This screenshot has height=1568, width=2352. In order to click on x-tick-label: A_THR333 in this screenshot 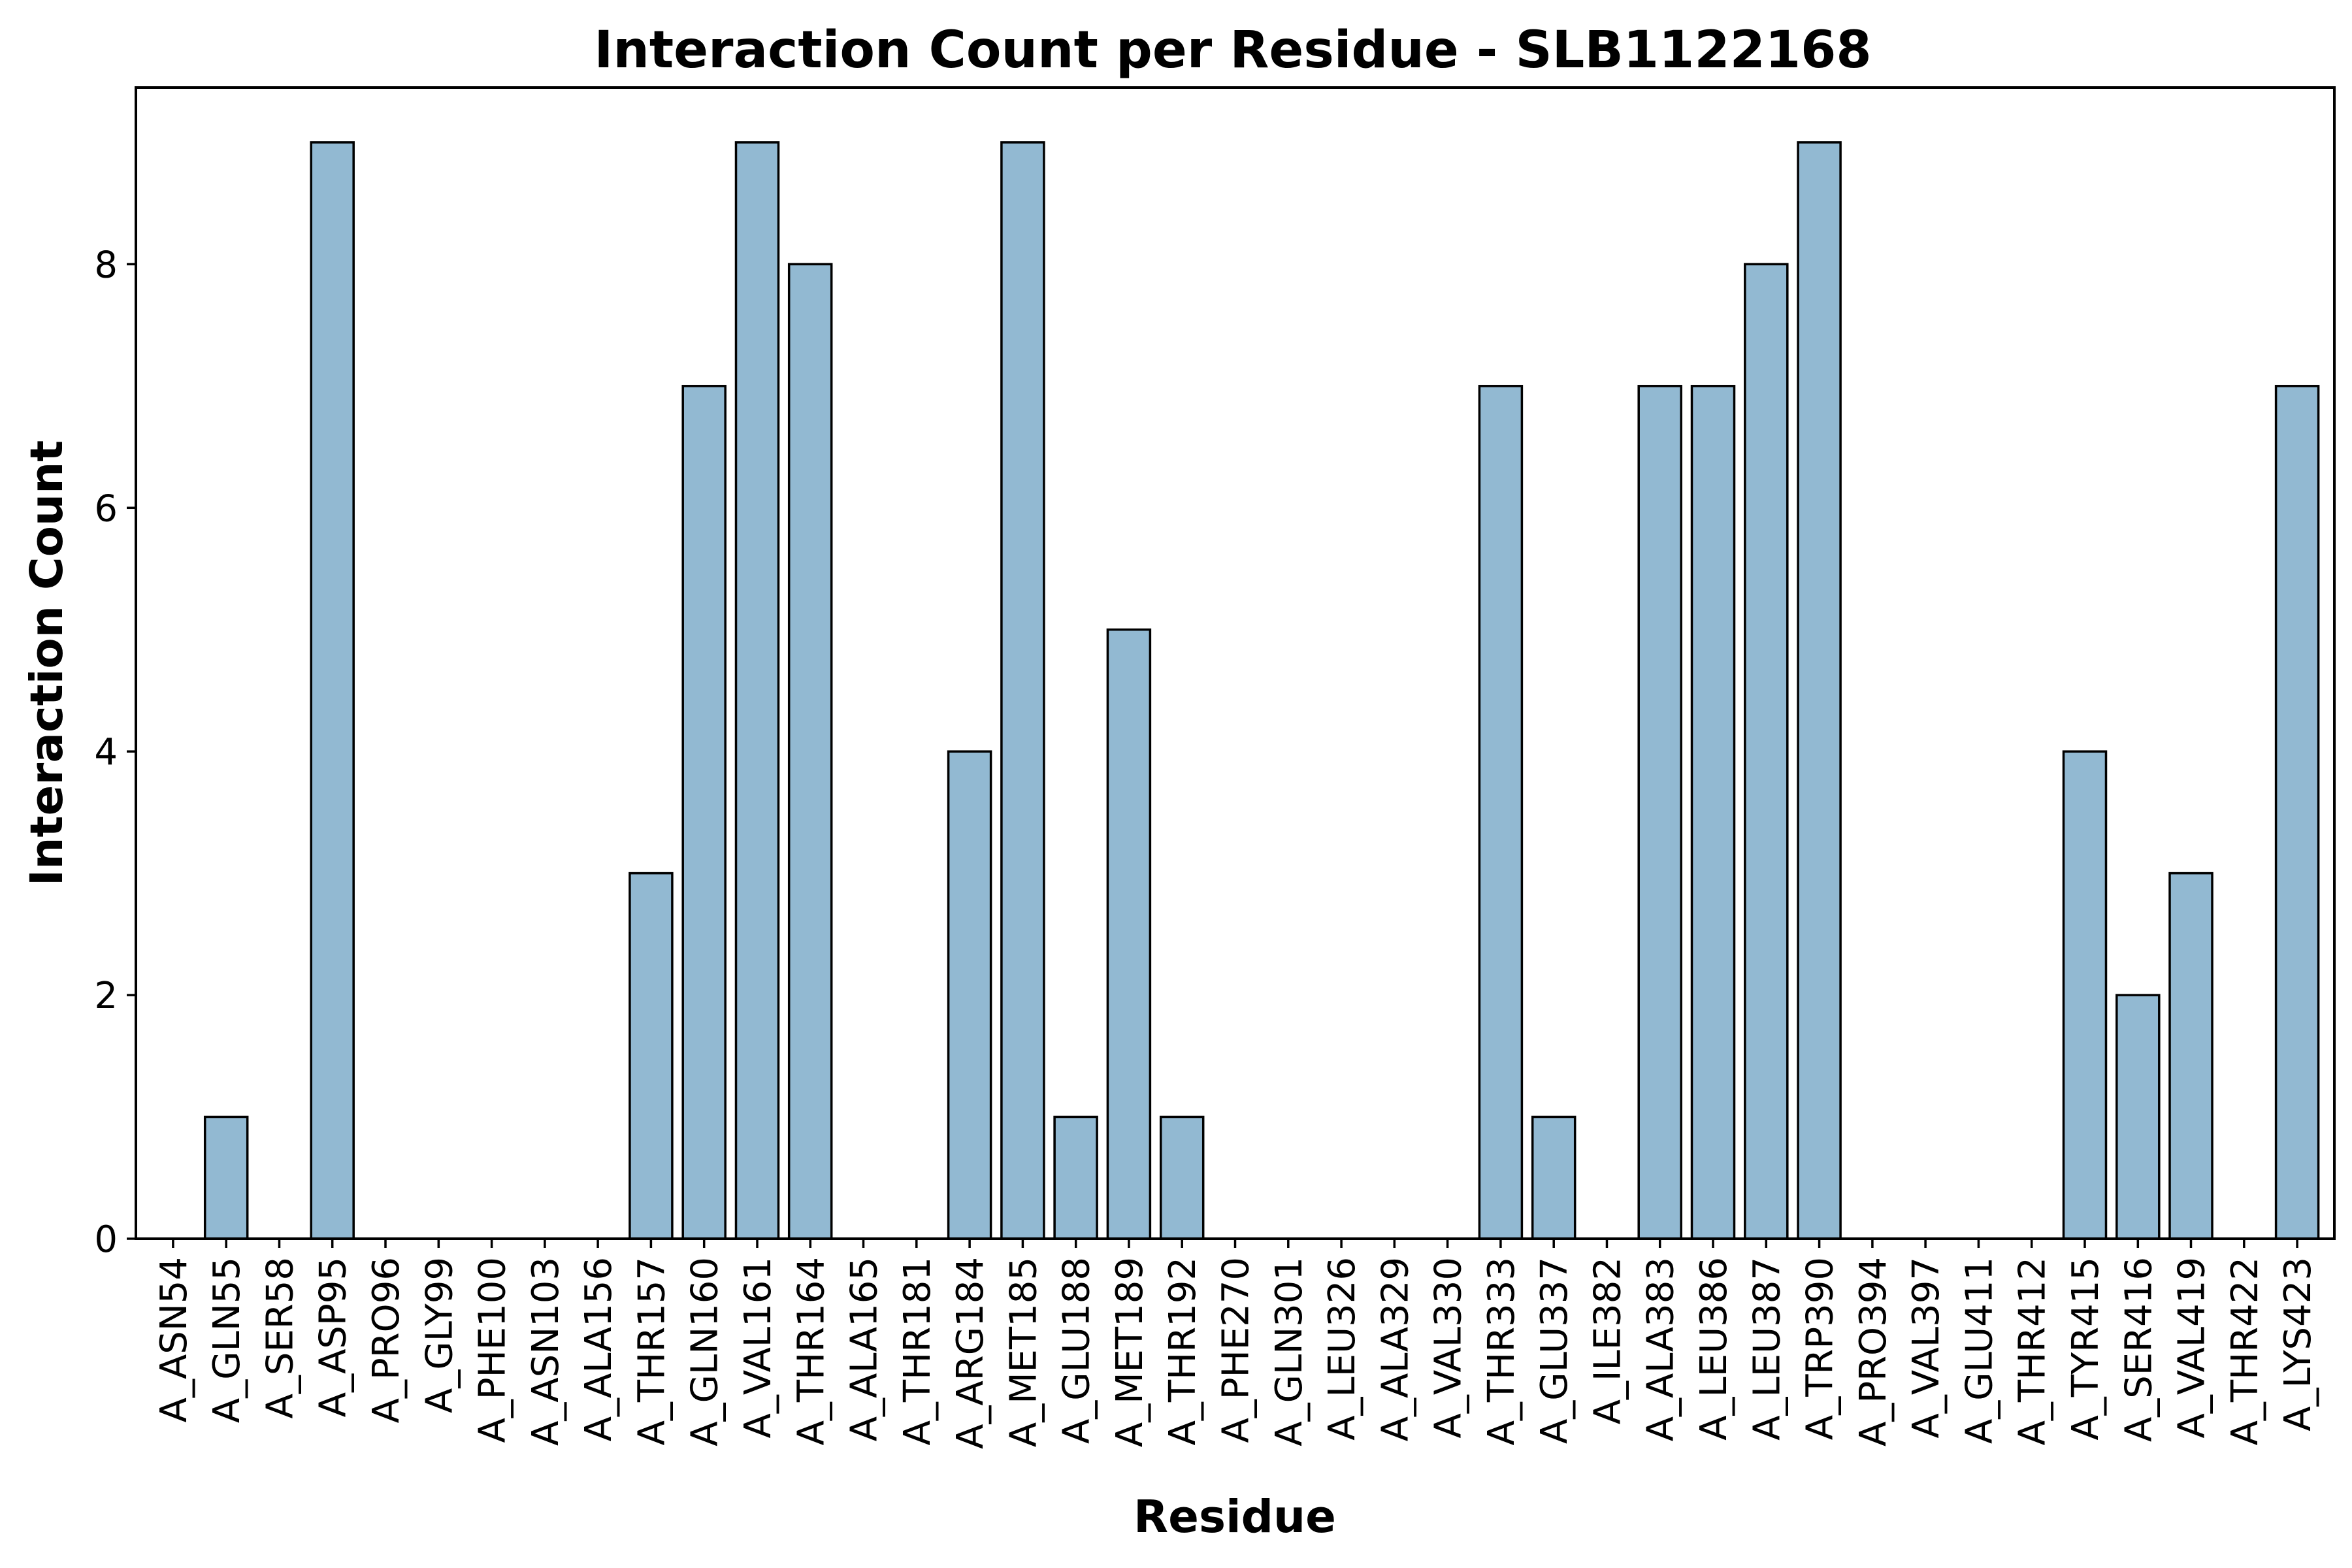, I will do `click(1501, 1351)`.